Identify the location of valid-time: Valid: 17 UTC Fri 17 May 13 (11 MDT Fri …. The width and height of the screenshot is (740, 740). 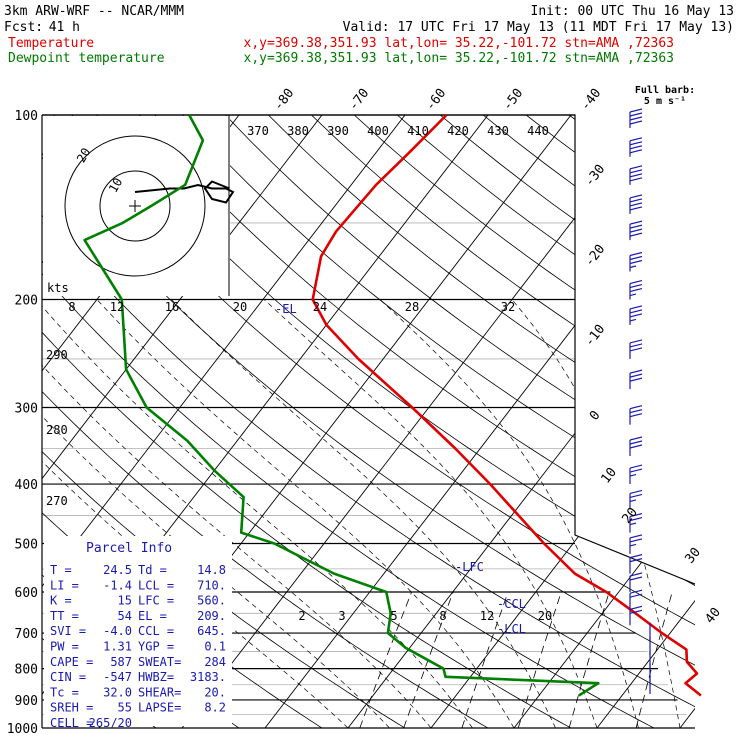
(538, 27).